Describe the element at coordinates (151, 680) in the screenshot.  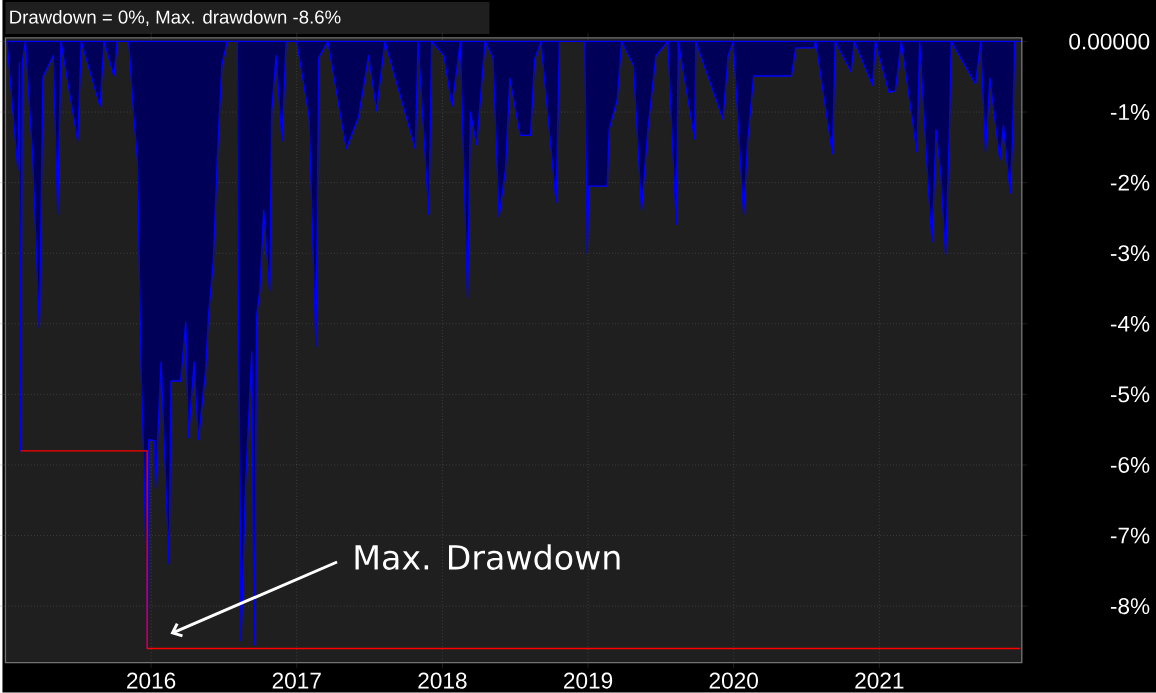
I see `x-tick-label: 2016` at that location.